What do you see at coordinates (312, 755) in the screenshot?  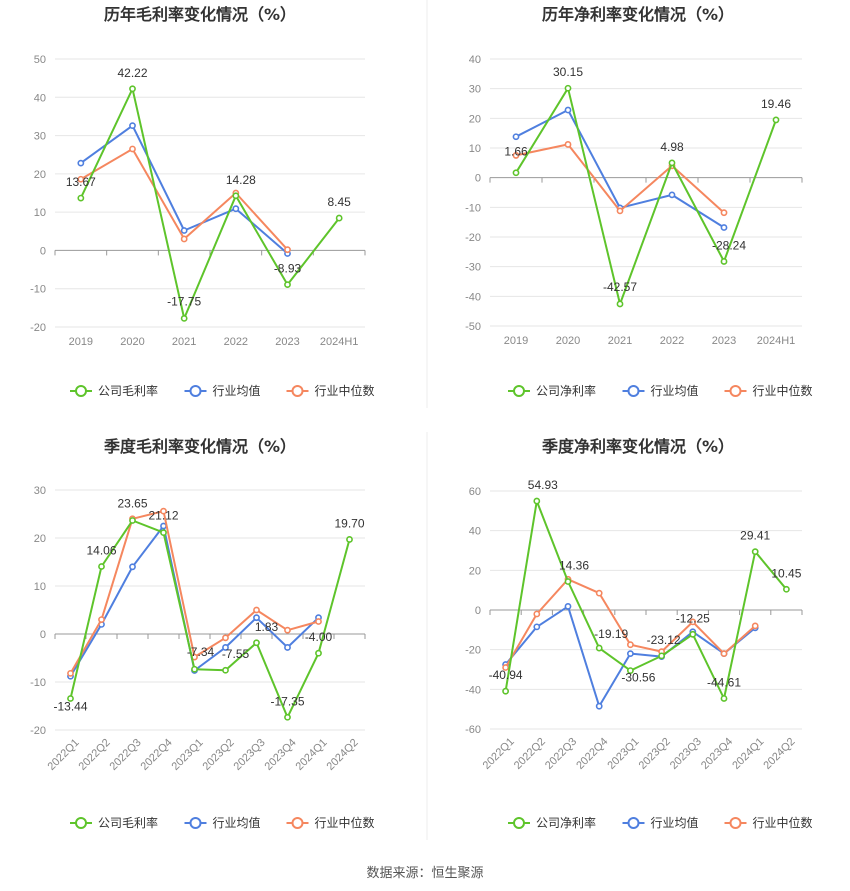 I see `x-tick-label: 2024Q1` at bounding box center [312, 755].